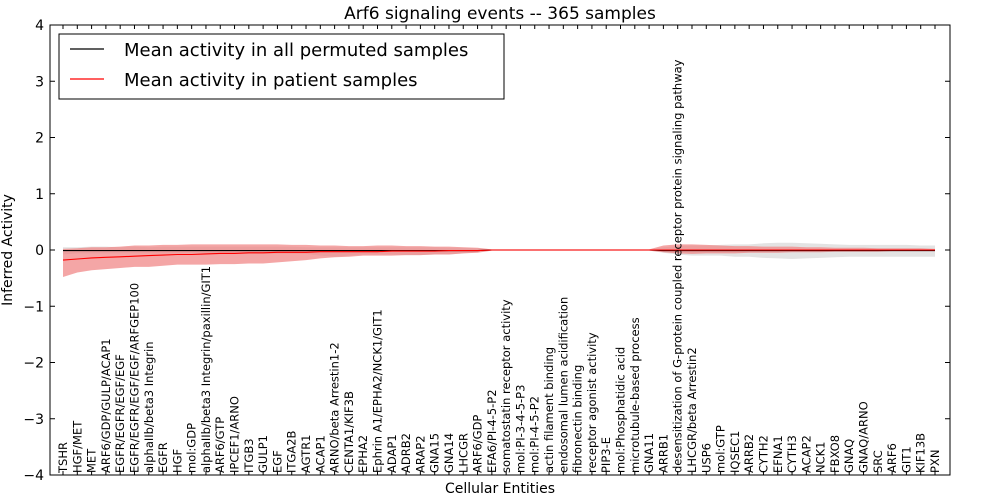 Image resolution: width=1000 pixels, height=500 pixels. Describe the element at coordinates (935, 461) in the screenshot. I see `x-tick-label: PXN` at that location.